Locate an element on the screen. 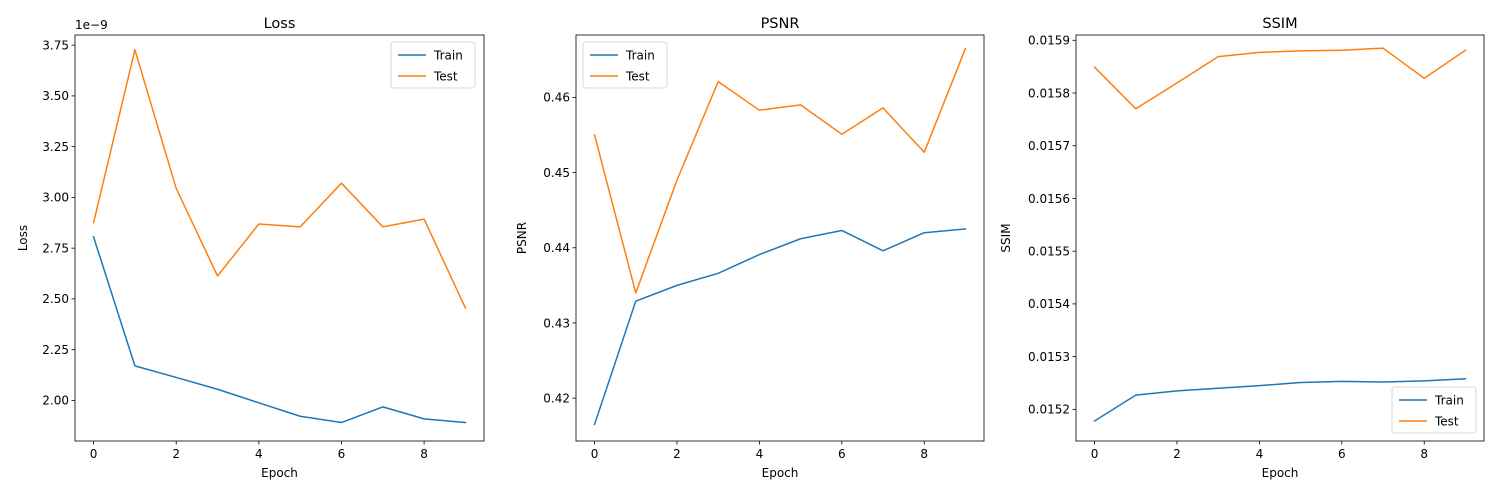 The height and width of the screenshot is (504, 1500). chart-title: PSNR is located at coordinates (780, 24).